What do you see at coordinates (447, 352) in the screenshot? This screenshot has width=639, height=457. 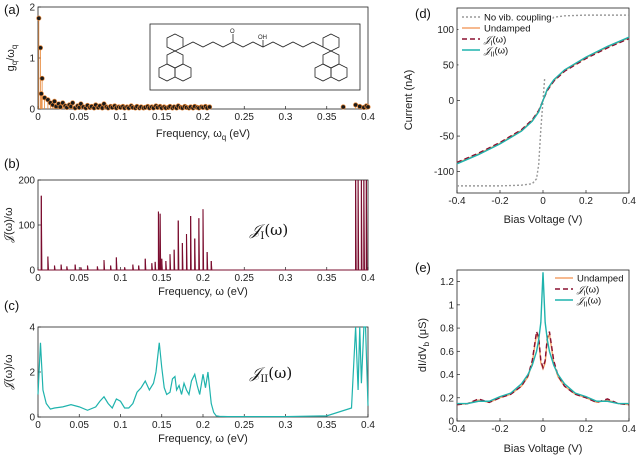 I see `panel-e-ytick-label: 0.6` at bounding box center [447, 352].